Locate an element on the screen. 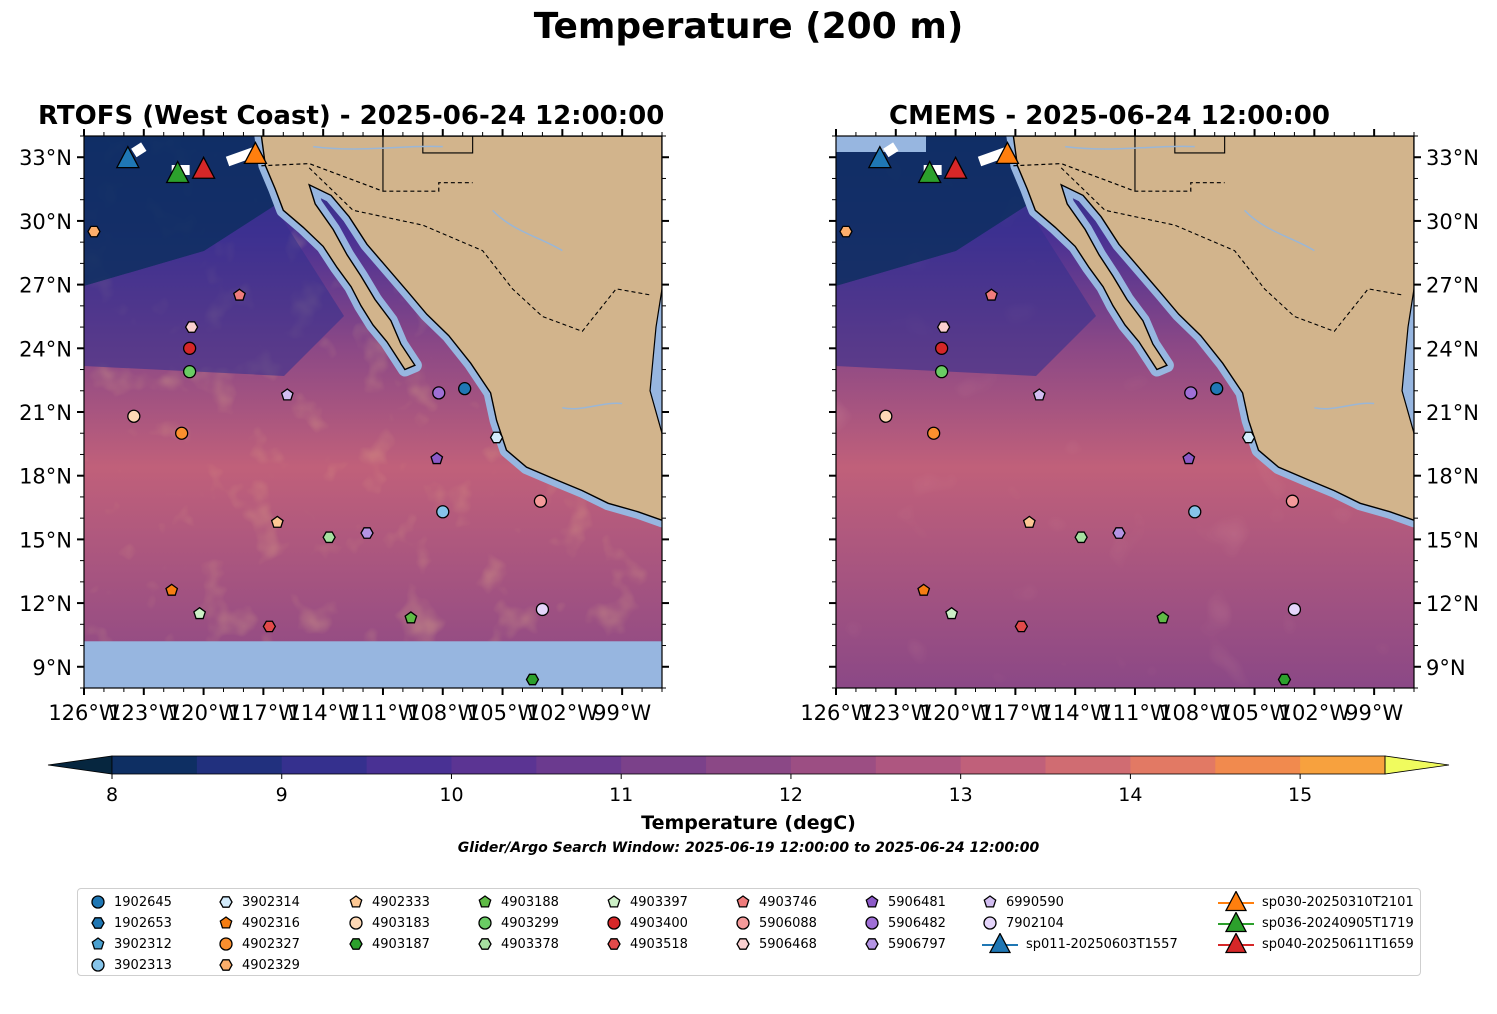 The image size is (1497, 1014). legend-item: sp030-20250310T2101 is located at coordinates (1315, 901).